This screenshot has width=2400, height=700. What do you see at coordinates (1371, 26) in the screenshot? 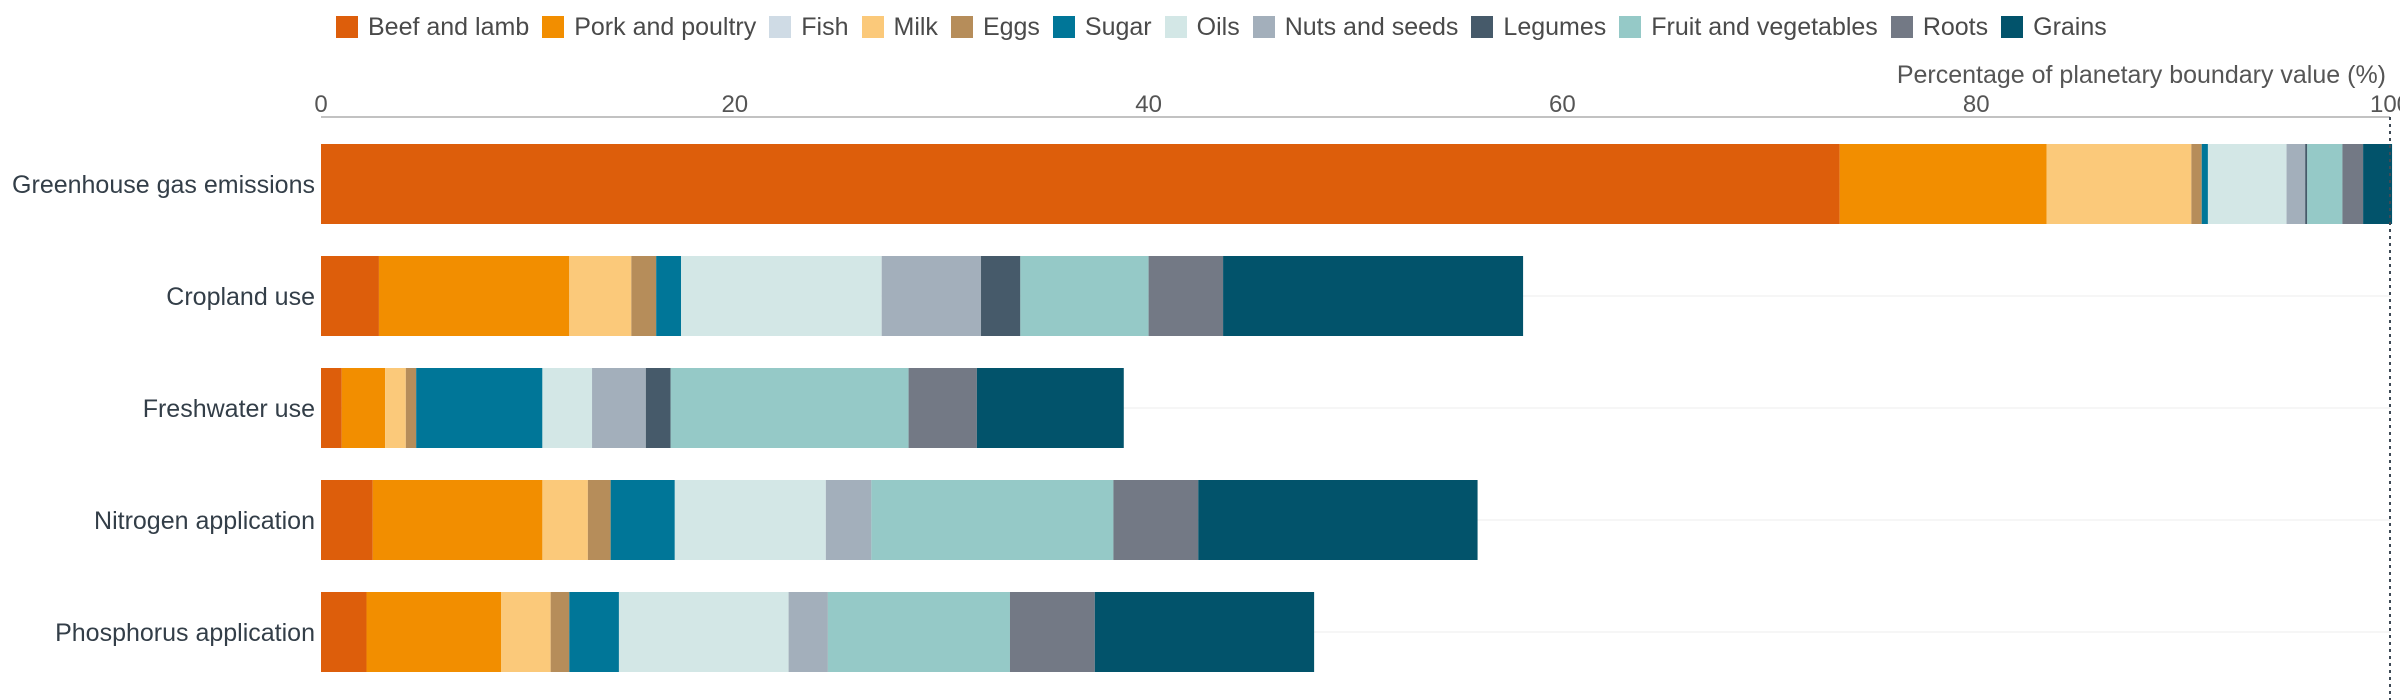
I see `legend-label: Nuts and seeds` at bounding box center [1371, 26].